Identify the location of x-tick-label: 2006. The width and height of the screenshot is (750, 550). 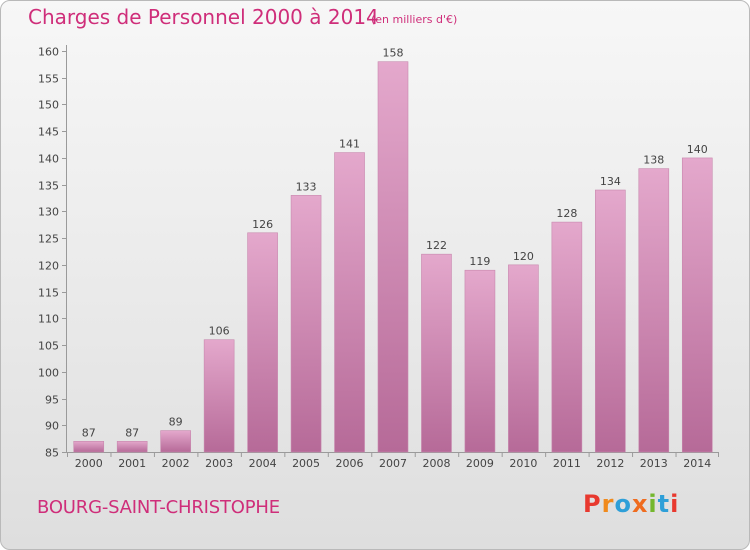
(350, 463).